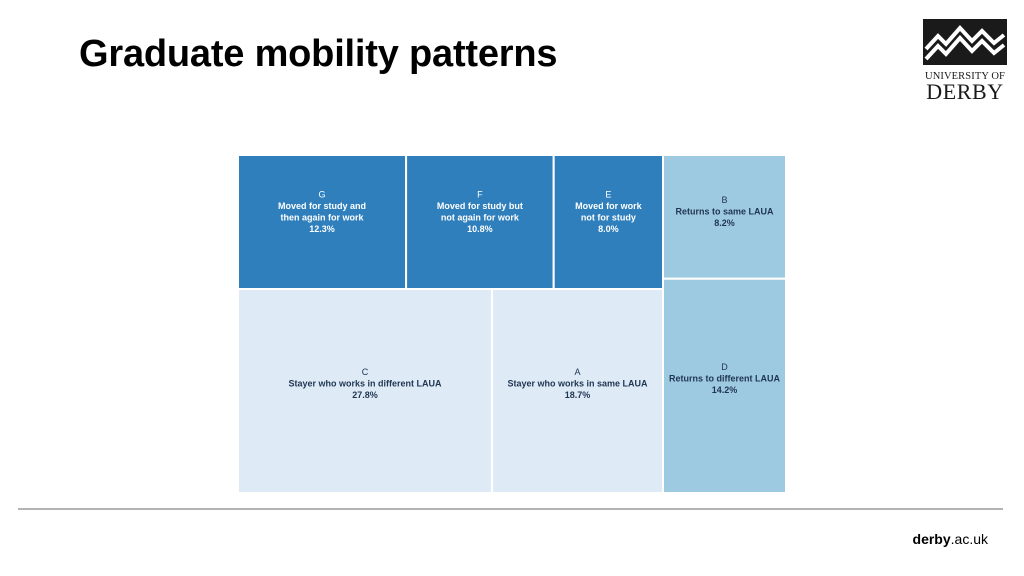 Image resolution: width=1024 pixels, height=576 pixels. I want to click on footer-url: derby.ac.uk, so click(950, 539).